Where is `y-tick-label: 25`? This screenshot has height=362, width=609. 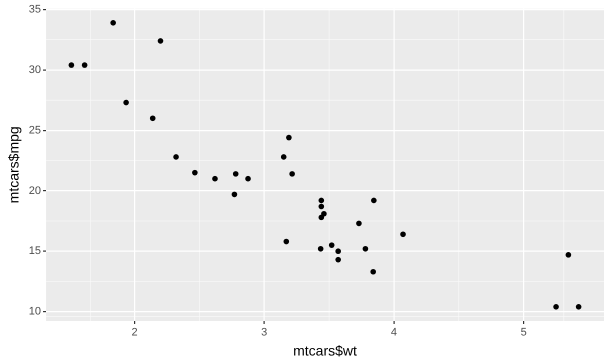 y-tick-label: 25 is located at coordinates (35, 130).